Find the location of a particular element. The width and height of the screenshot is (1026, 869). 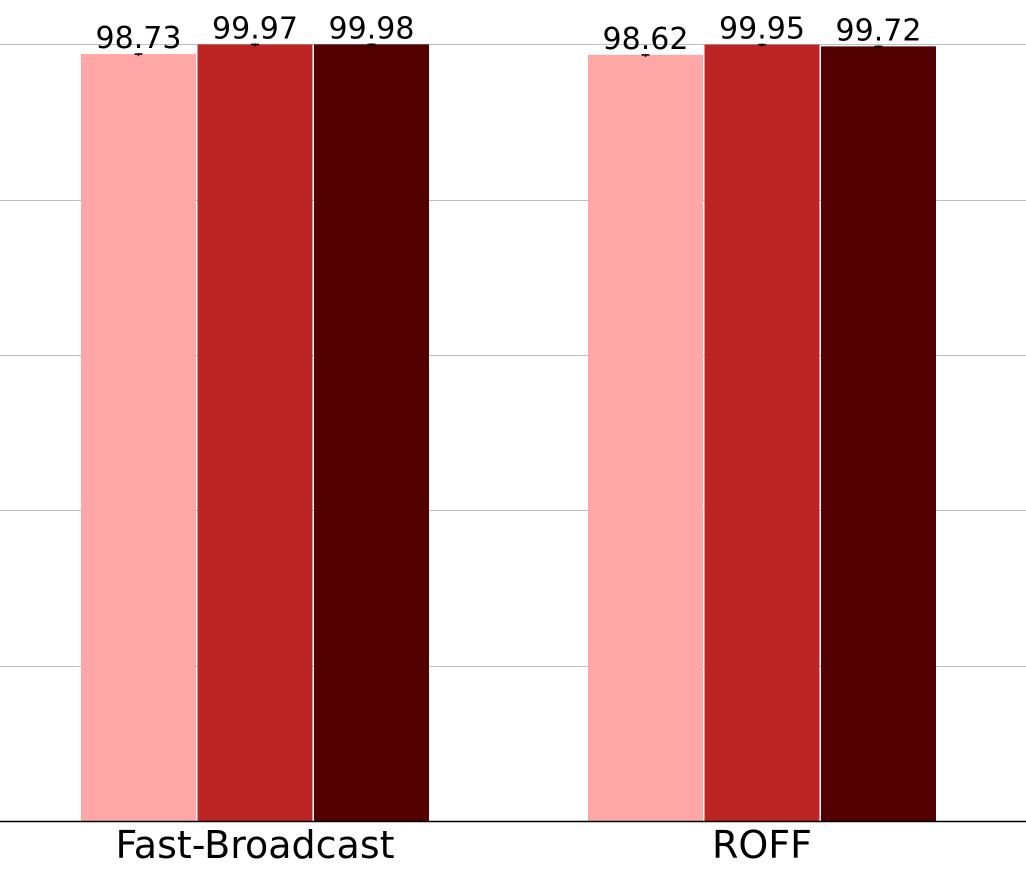

data-label: 98.62 is located at coordinates (646, 39).